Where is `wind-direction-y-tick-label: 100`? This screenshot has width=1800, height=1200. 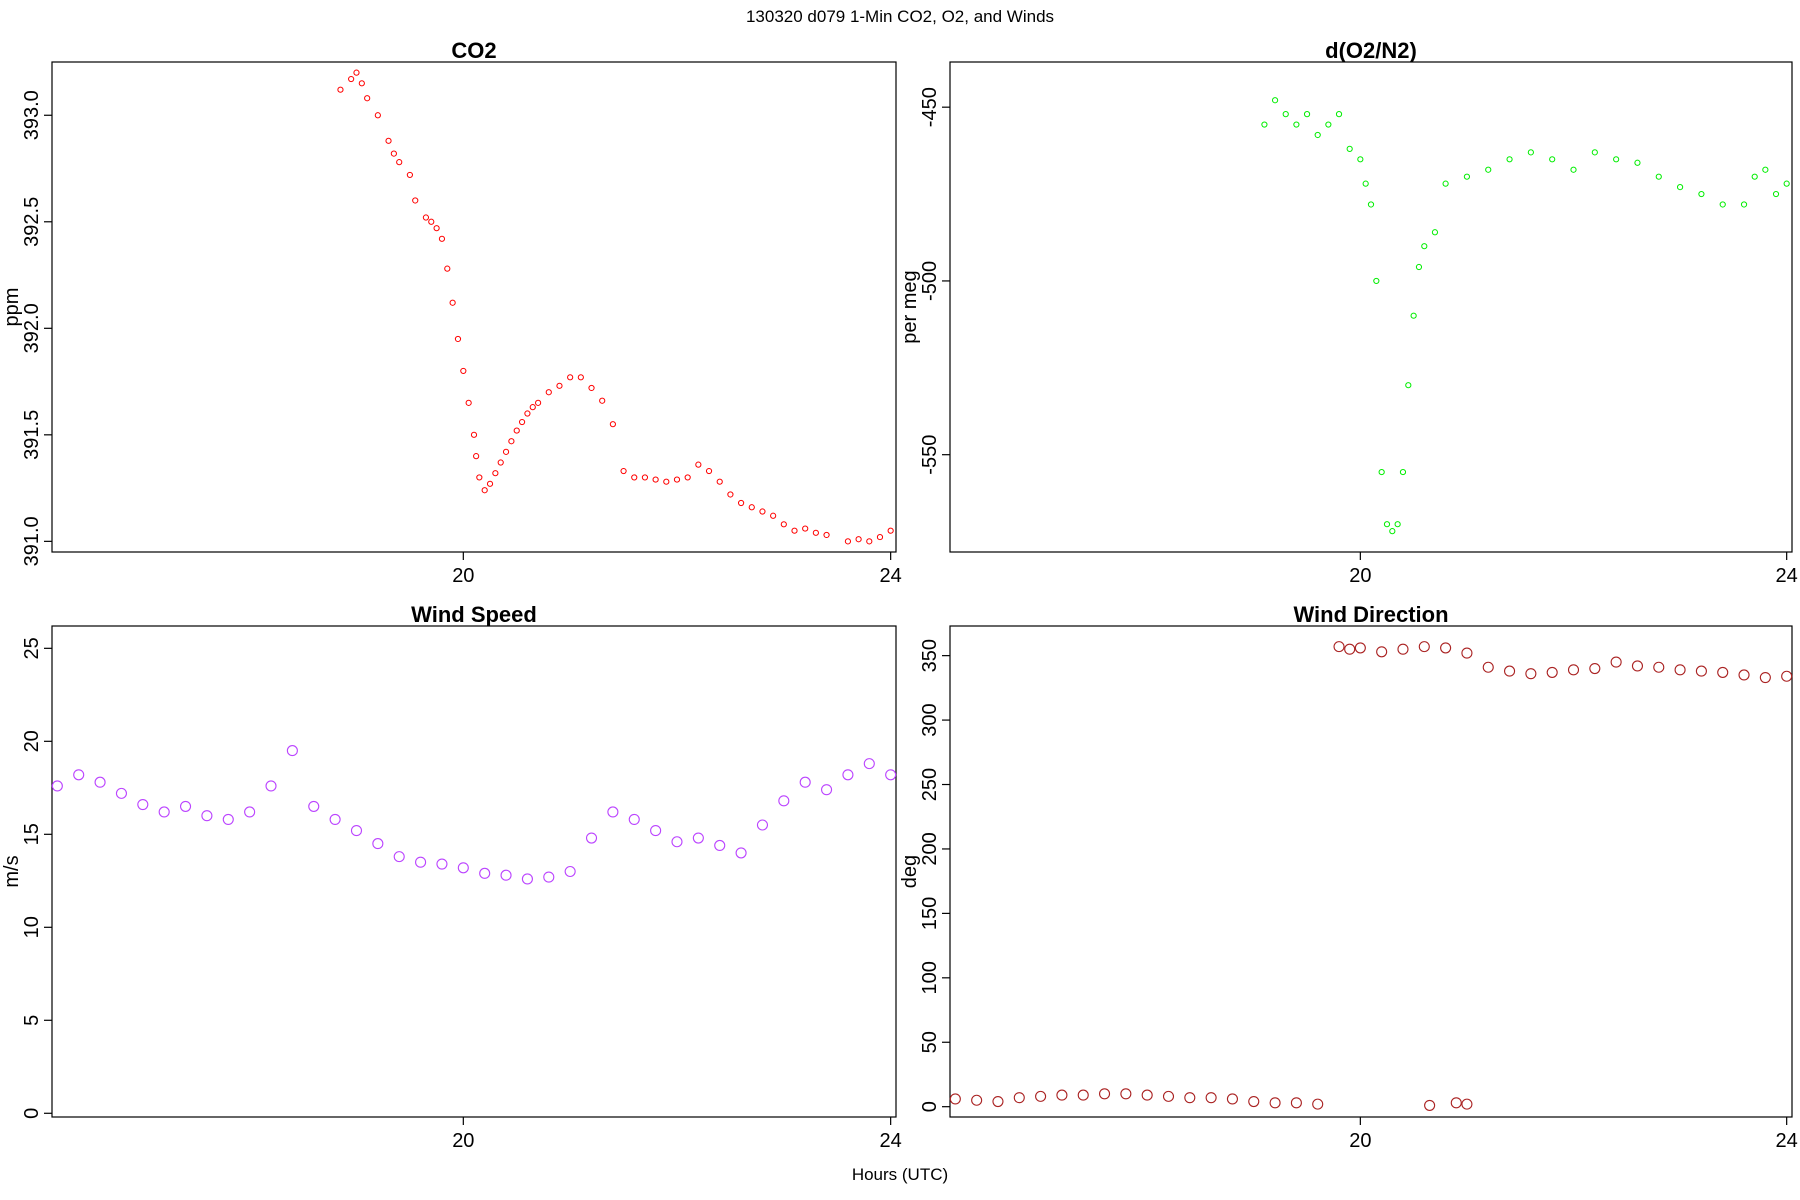 wind-direction-y-tick-label: 100 is located at coordinates (930, 977).